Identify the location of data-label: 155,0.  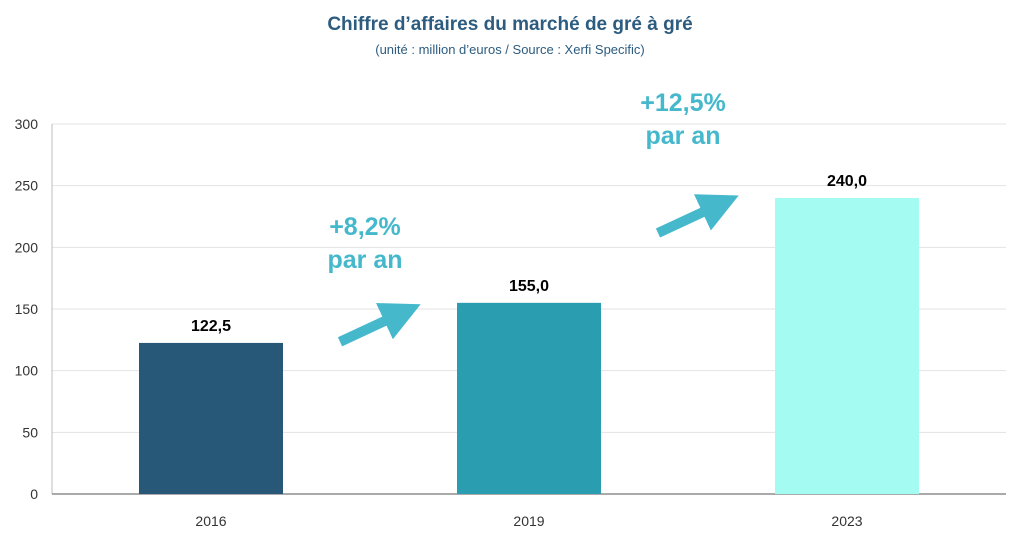
(529, 286).